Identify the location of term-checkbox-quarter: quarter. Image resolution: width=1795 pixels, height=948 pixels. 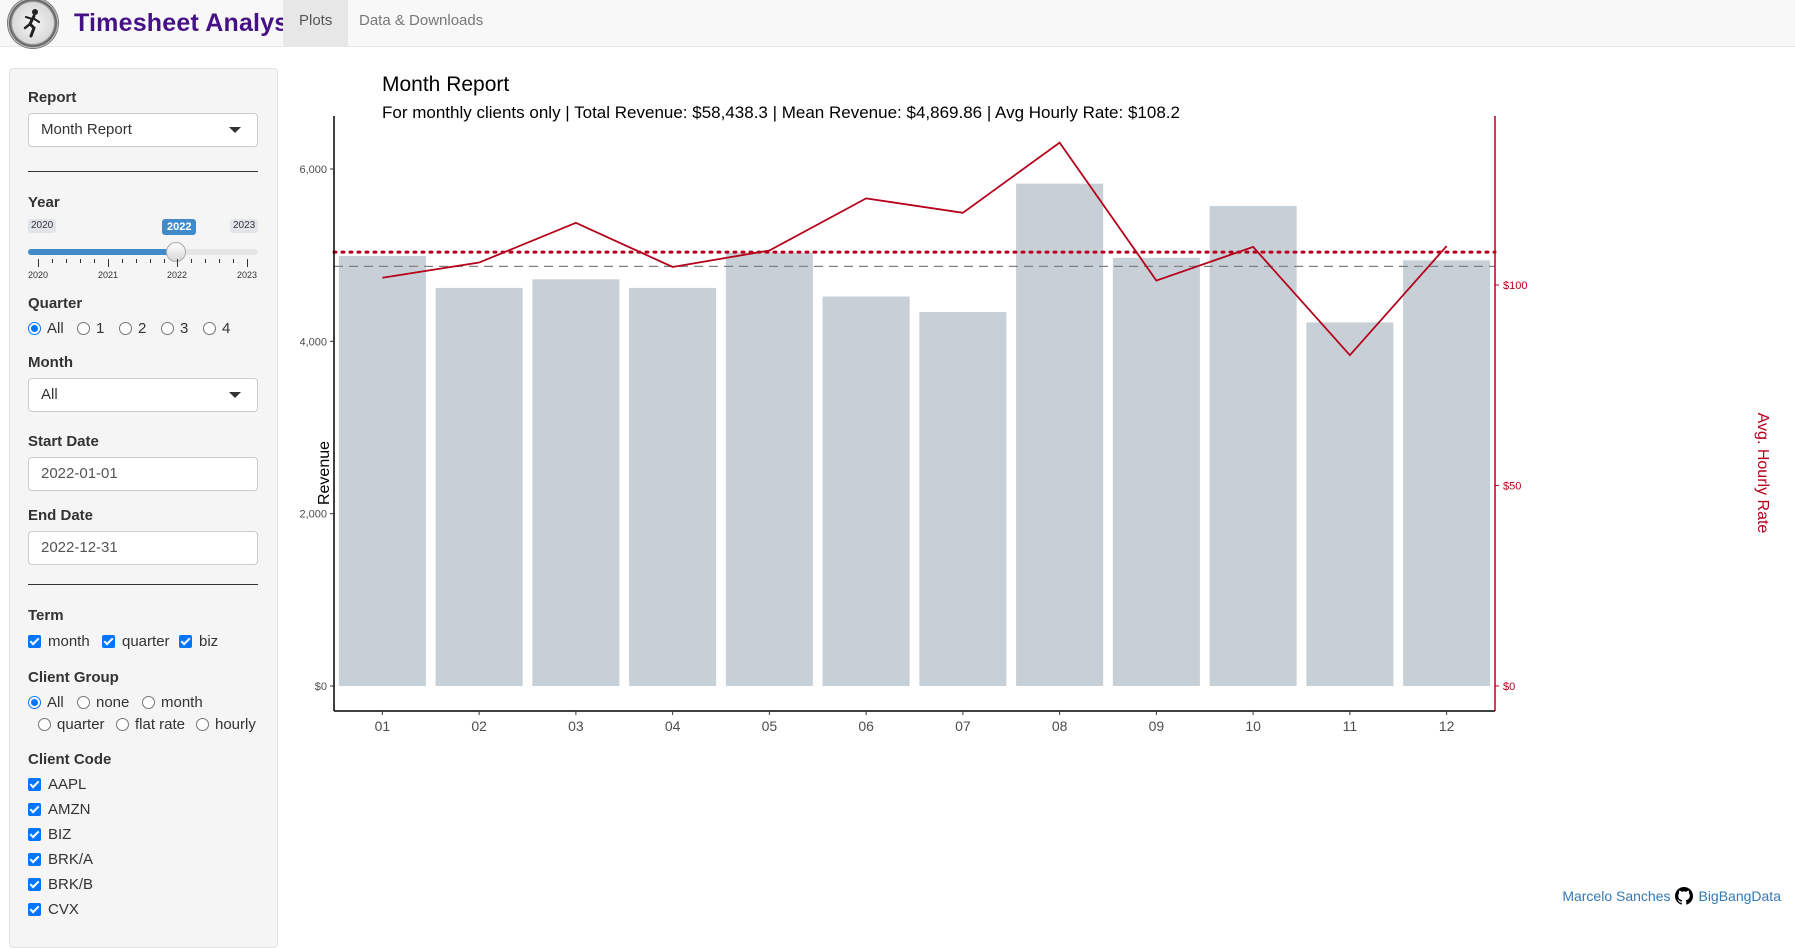
(136, 641).